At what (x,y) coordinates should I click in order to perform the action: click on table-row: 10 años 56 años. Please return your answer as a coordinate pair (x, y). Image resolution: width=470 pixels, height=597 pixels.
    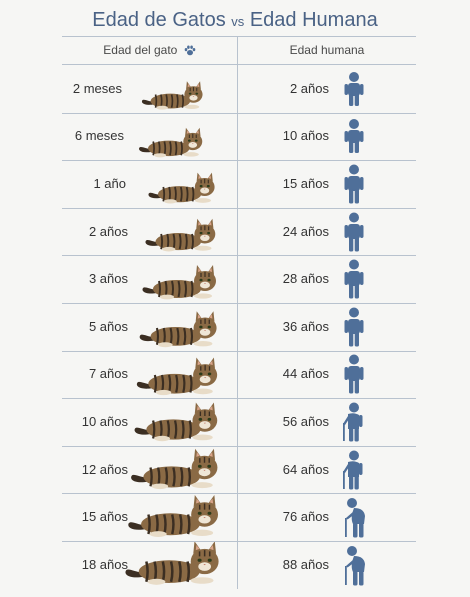
    Looking at the image, I should click on (239, 422).